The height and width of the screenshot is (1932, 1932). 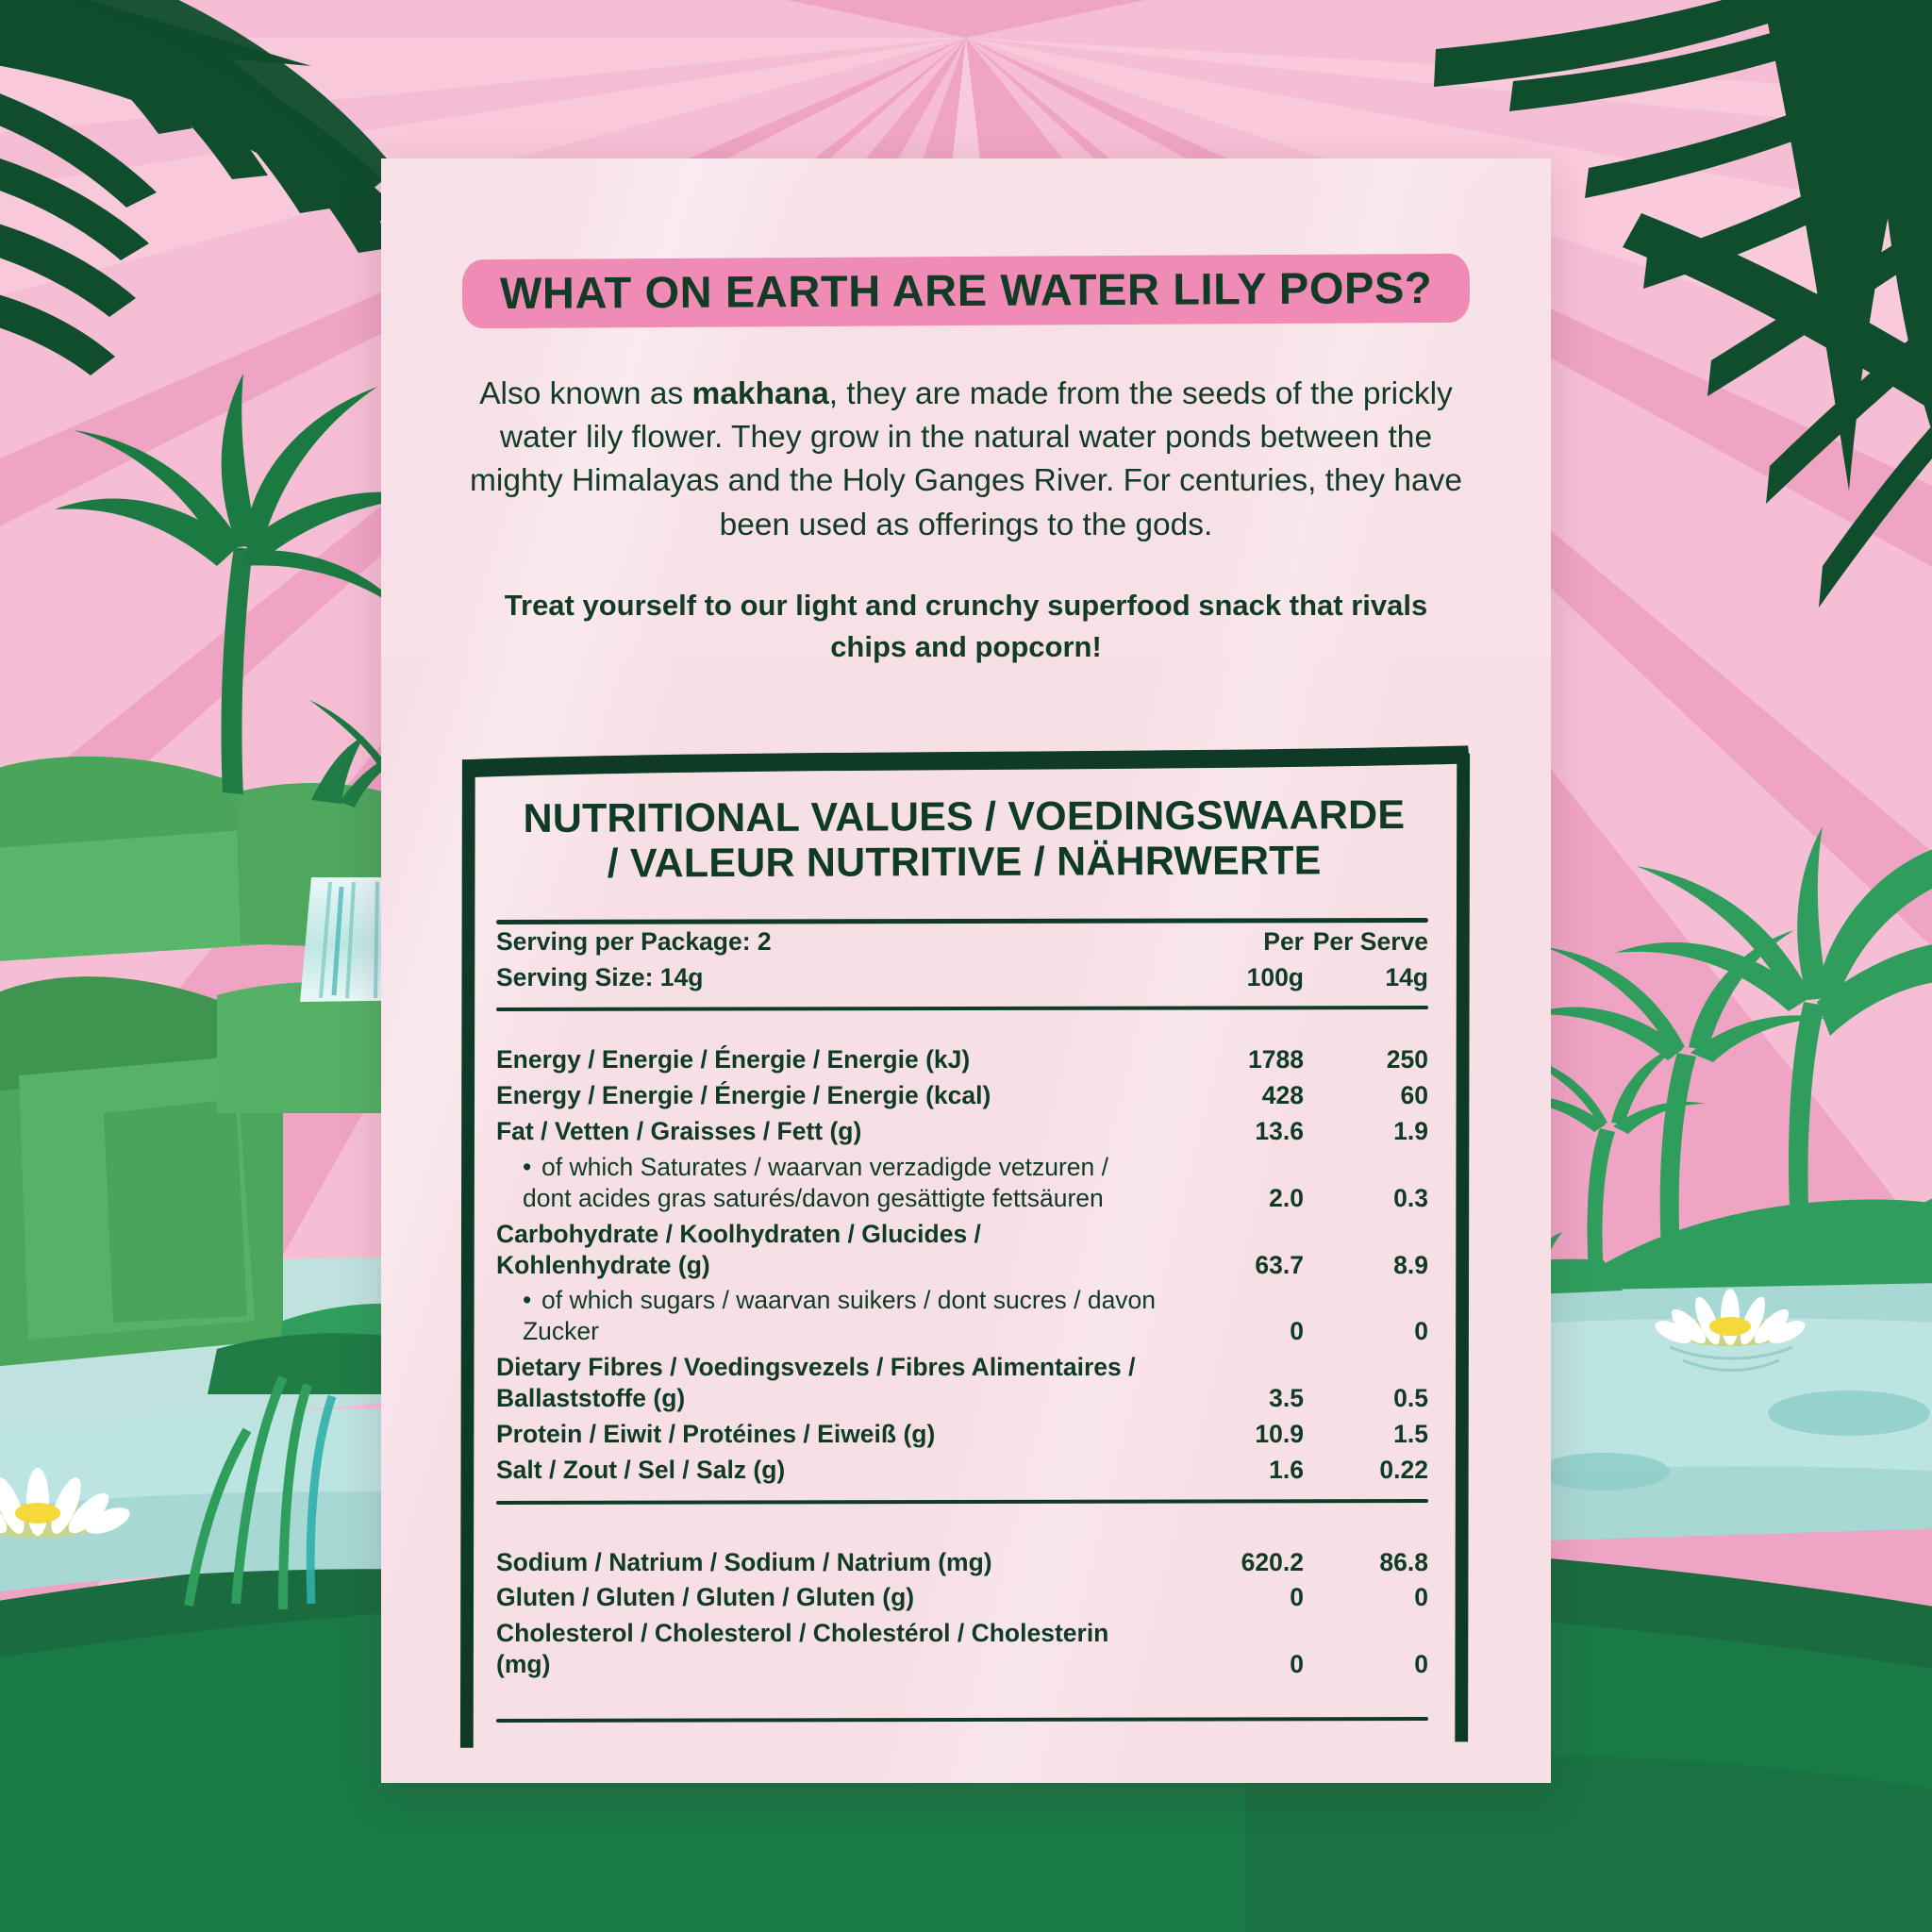 I want to click on reeds-left, so click(x=248, y=1493).